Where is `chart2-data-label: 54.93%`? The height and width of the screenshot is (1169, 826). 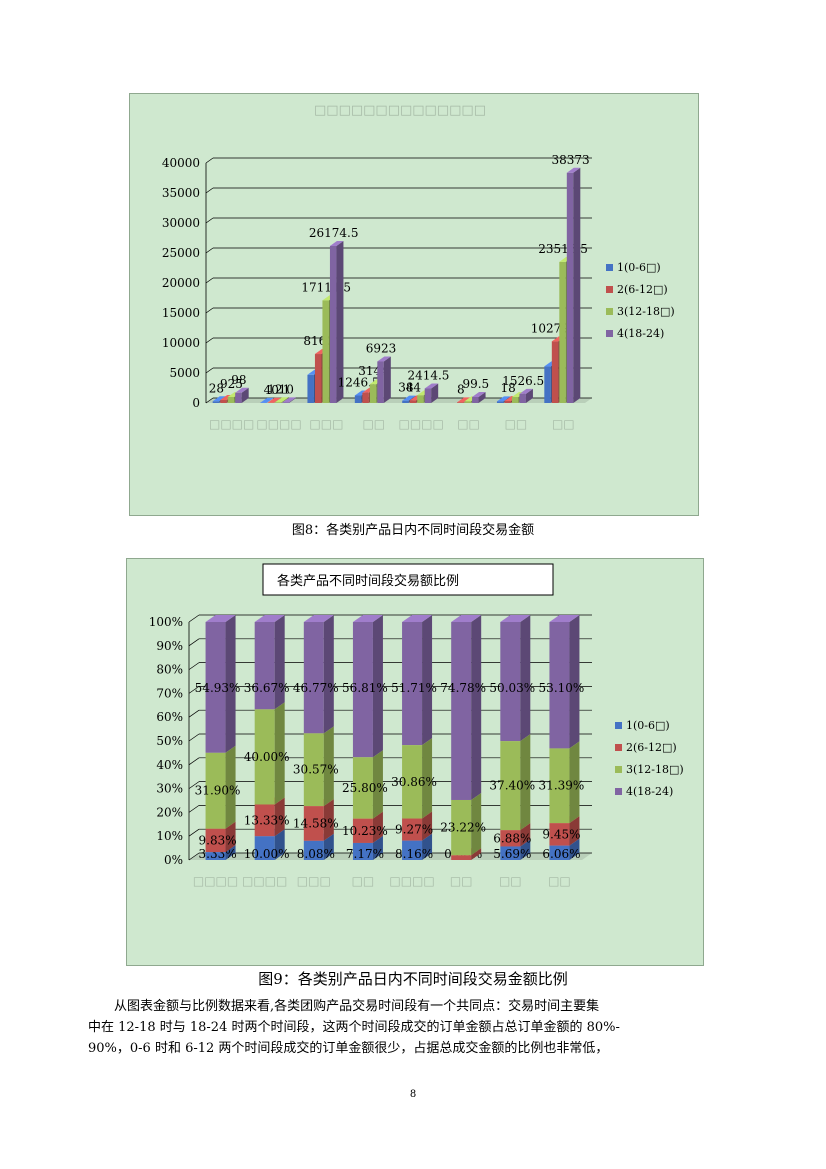
chart2-data-label: 54.93% is located at coordinates (218, 688).